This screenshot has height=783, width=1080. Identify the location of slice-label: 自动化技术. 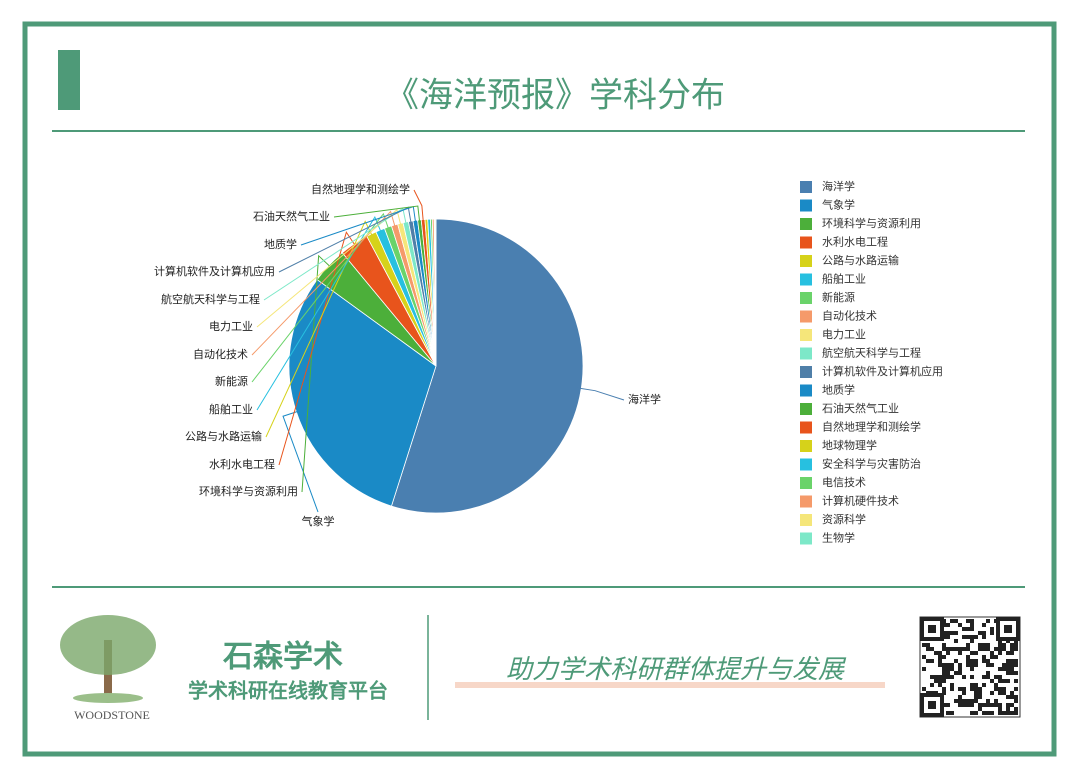
(220, 354).